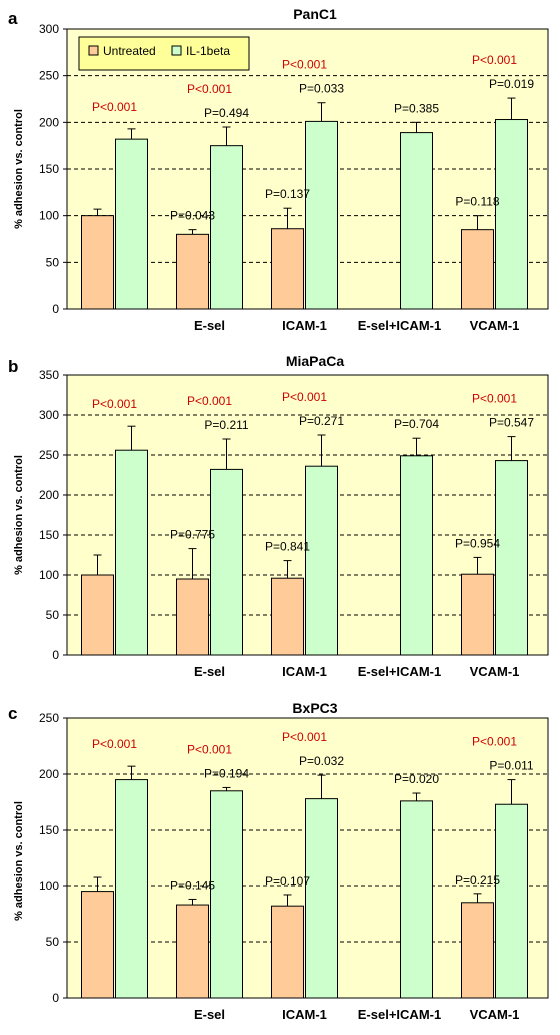 The width and height of the screenshot is (560, 1035). What do you see at coordinates (13, 366) in the screenshot?
I see `panel-letter: b` at bounding box center [13, 366].